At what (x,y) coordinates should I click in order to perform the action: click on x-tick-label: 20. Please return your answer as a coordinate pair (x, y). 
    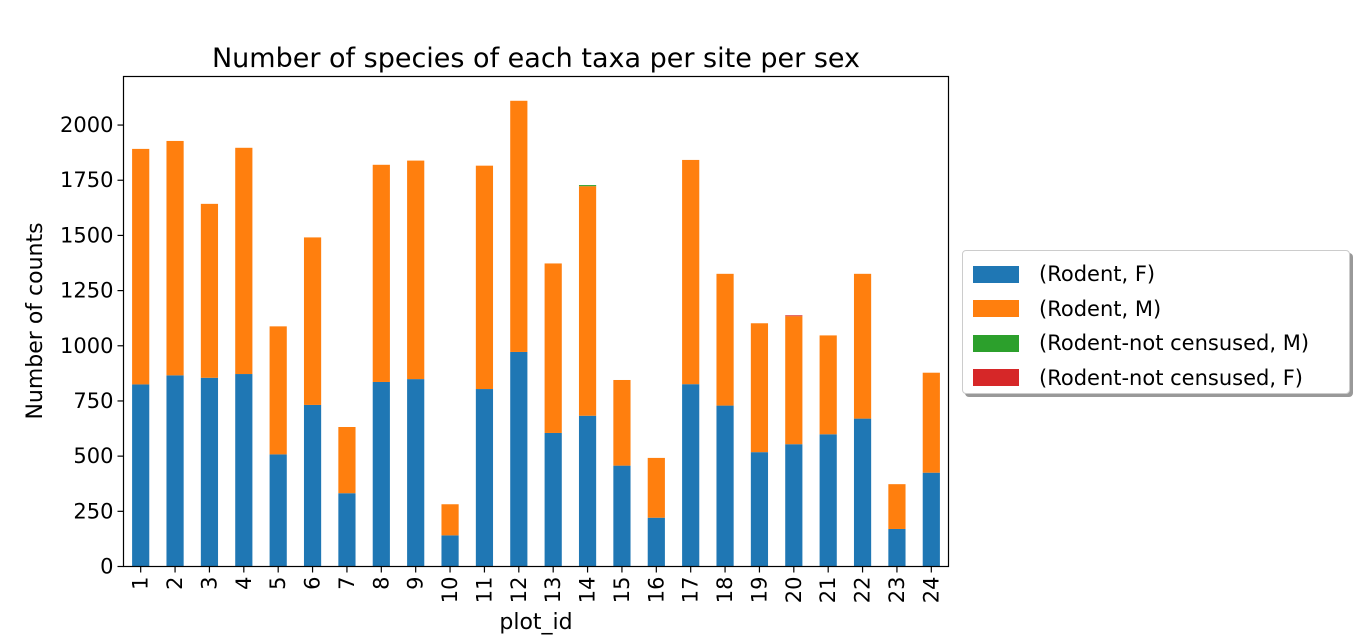
    Looking at the image, I should click on (794, 590).